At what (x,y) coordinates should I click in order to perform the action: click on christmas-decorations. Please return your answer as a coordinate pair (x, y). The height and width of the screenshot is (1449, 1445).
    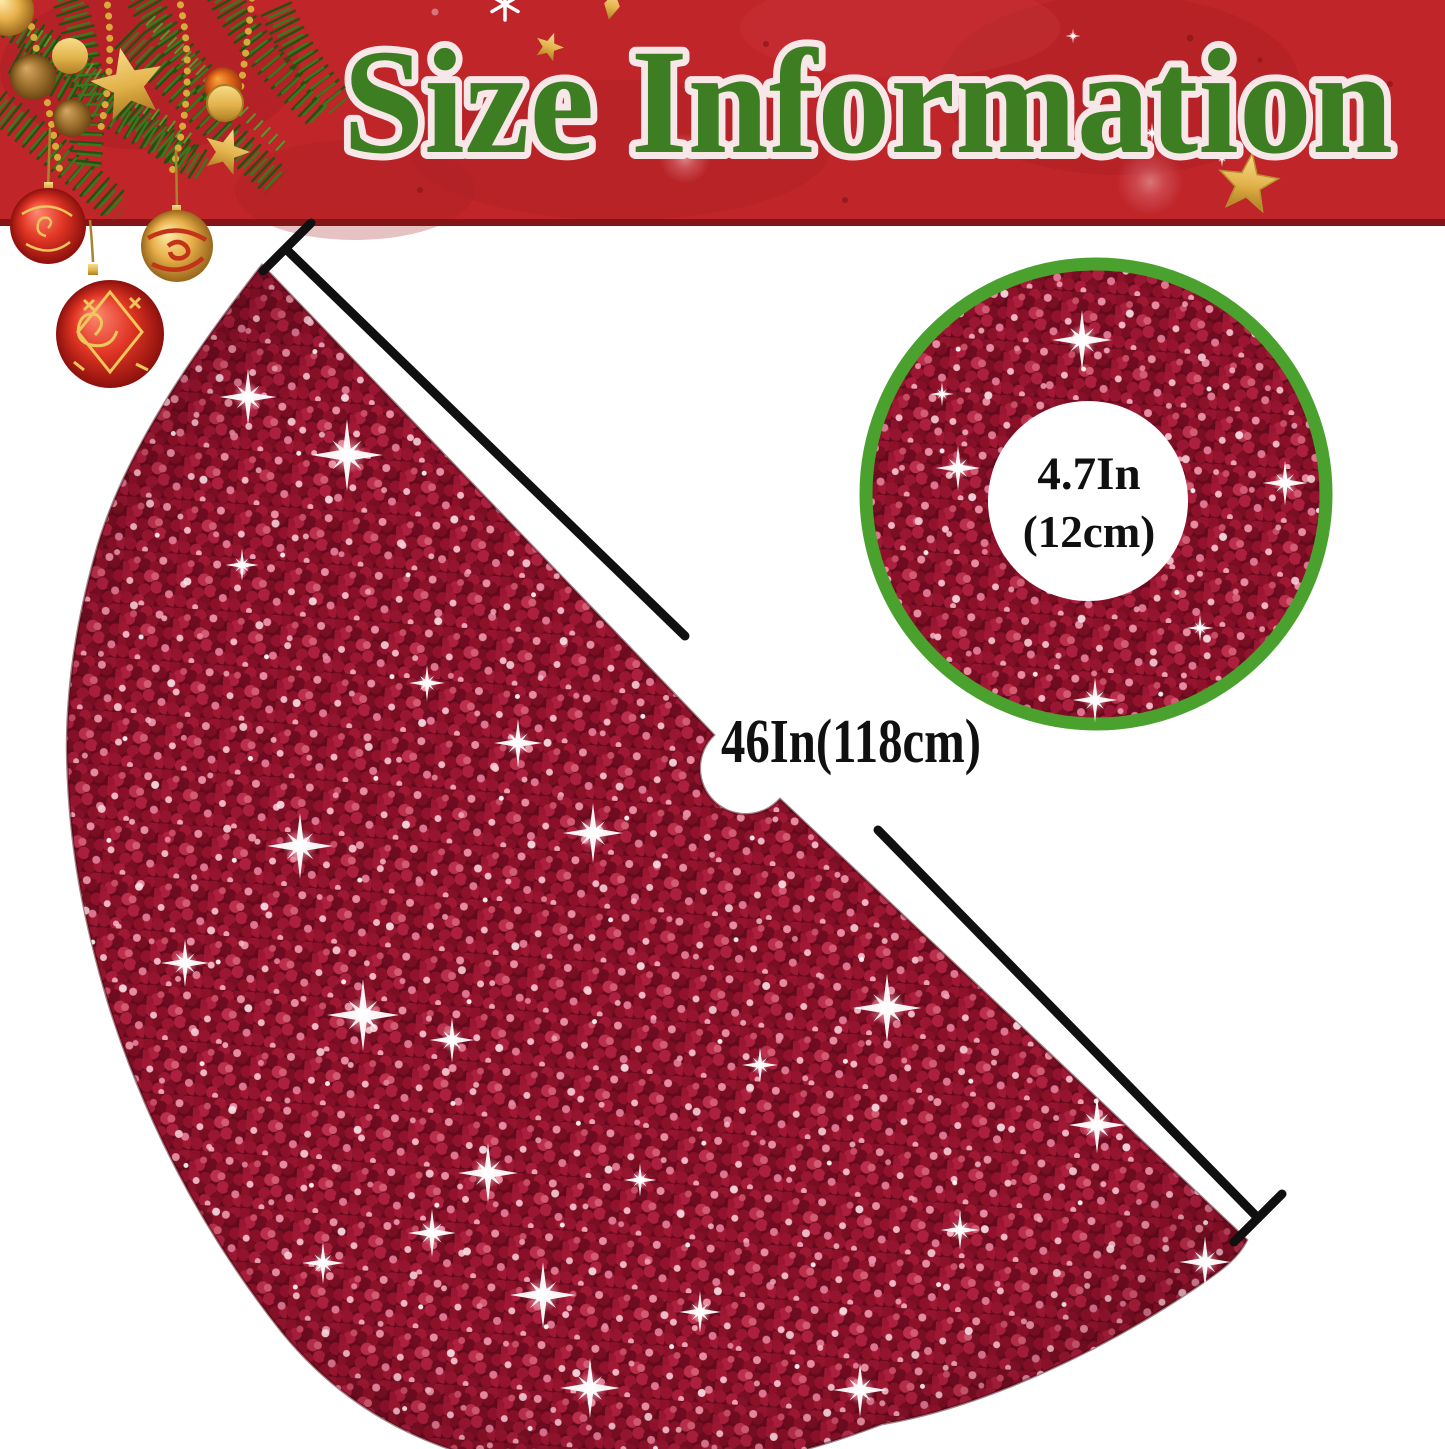
    Looking at the image, I should click on (174, 194).